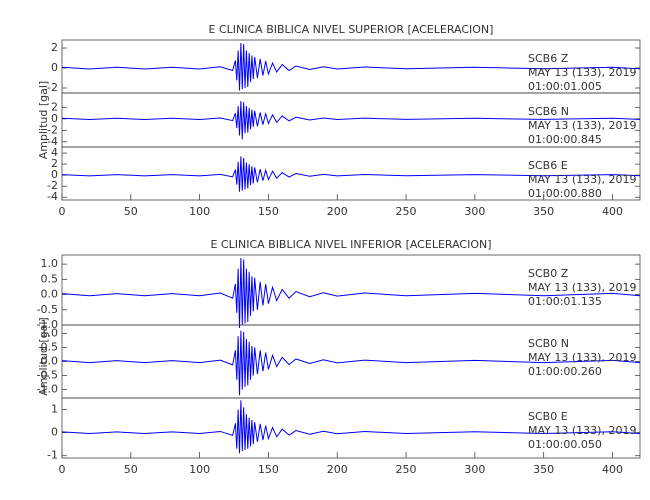 The image size is (650, 500). What do you see at coordinates (548, 416) in the screenshot?
I see `trace-annotation: SCB0 E` at bounding box center [548, 416].